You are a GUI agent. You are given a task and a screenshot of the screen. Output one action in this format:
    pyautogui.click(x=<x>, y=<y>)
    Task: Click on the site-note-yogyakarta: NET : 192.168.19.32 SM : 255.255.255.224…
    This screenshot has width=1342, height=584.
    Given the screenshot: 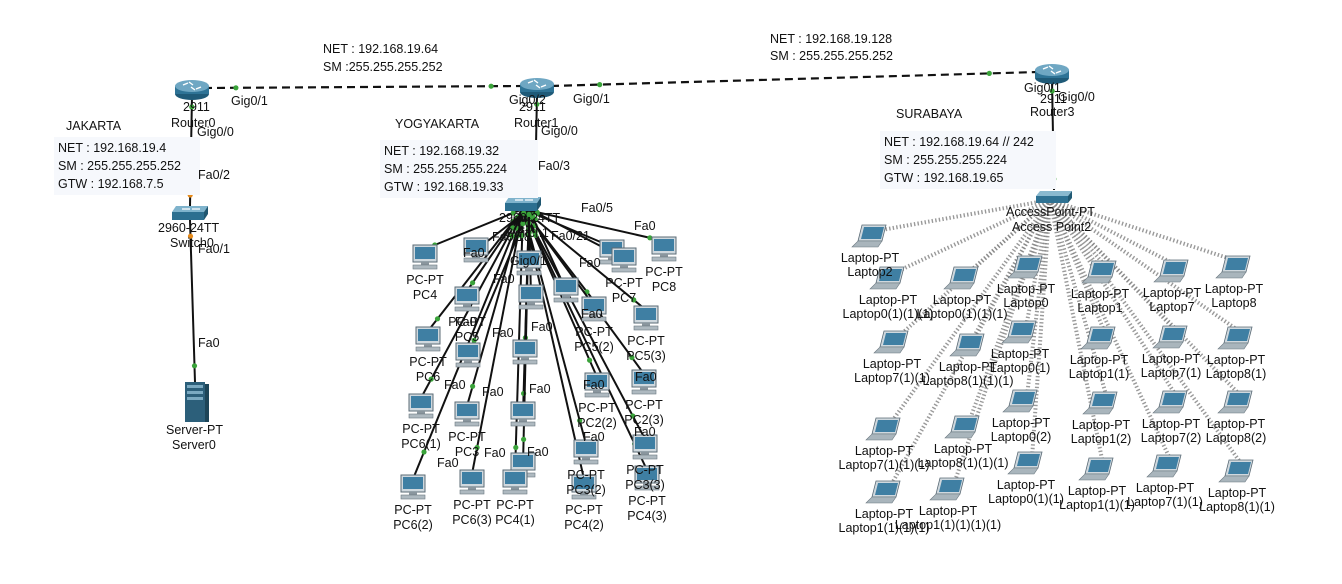 What is the action you would take?
    pyautogui.click(x=459, y=169)
    